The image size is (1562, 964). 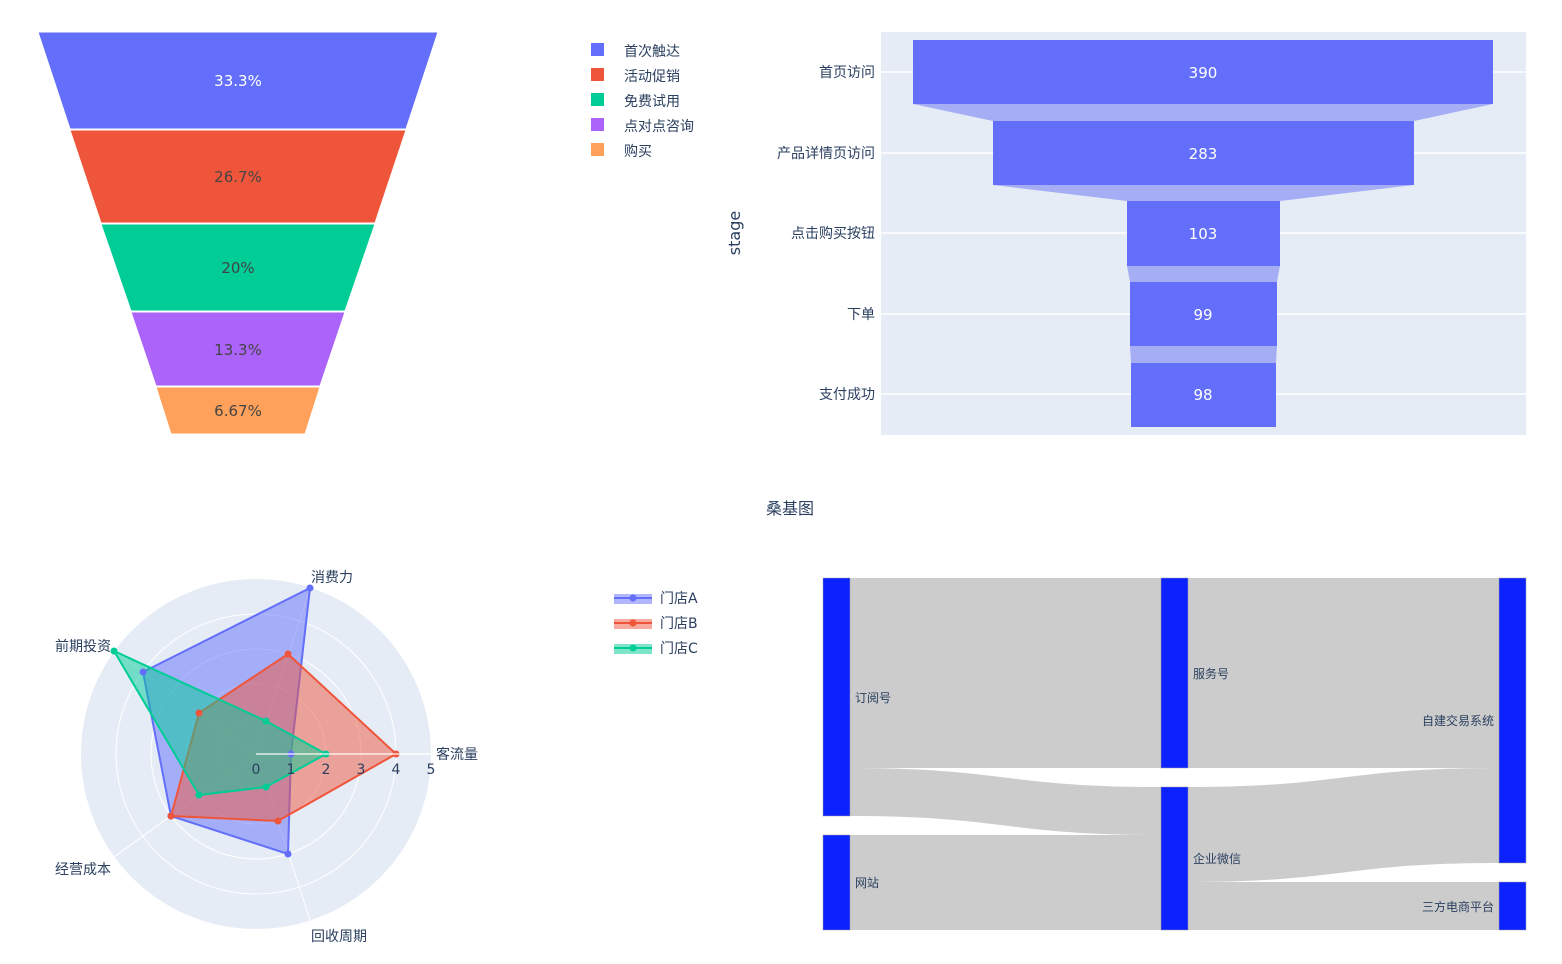 What do you see at coordinates (83, 646) in the screenshot?
I see `angular-label: 前期投资` at bounding box center [83, 646].